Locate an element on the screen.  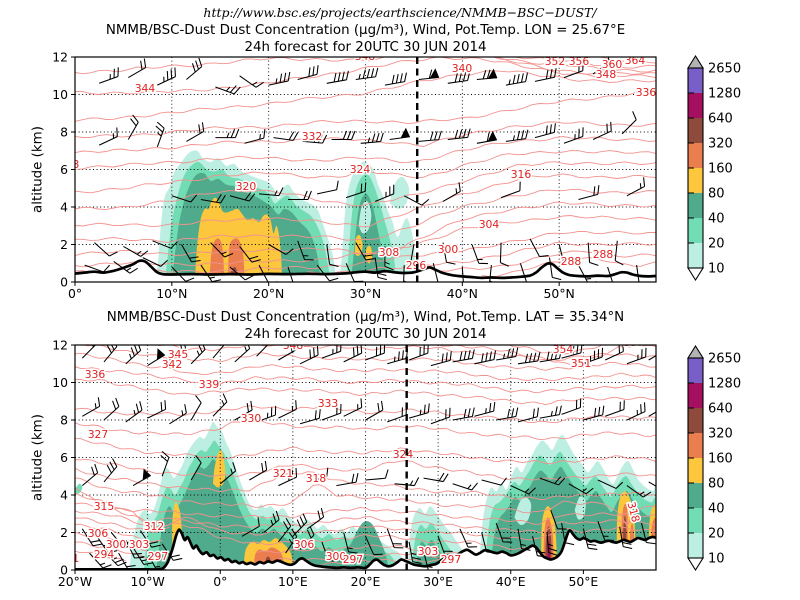
colorbar-tick-label: 2650 is located at coordinates (724, 359).